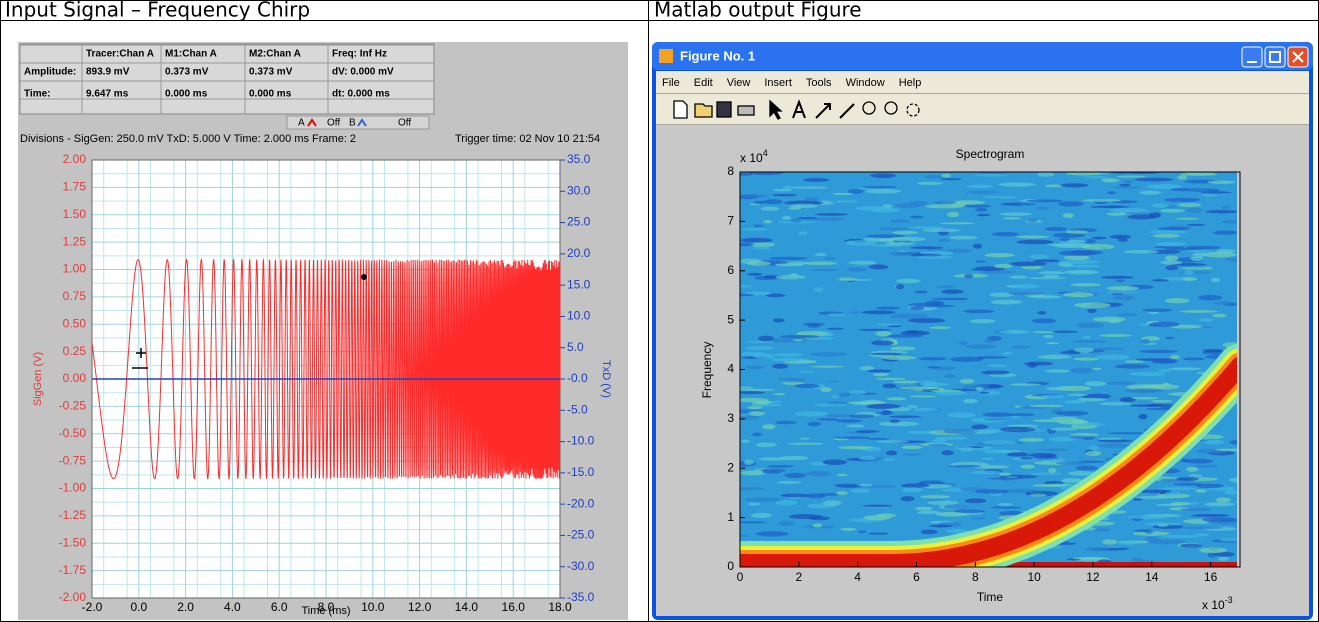 The height and width of the screenshot is (622, 1319). What do you see at coordinates (581, 472) in the screenshot?
I see `y2-tick-label: -15.0` at bounding box center [581, 472].